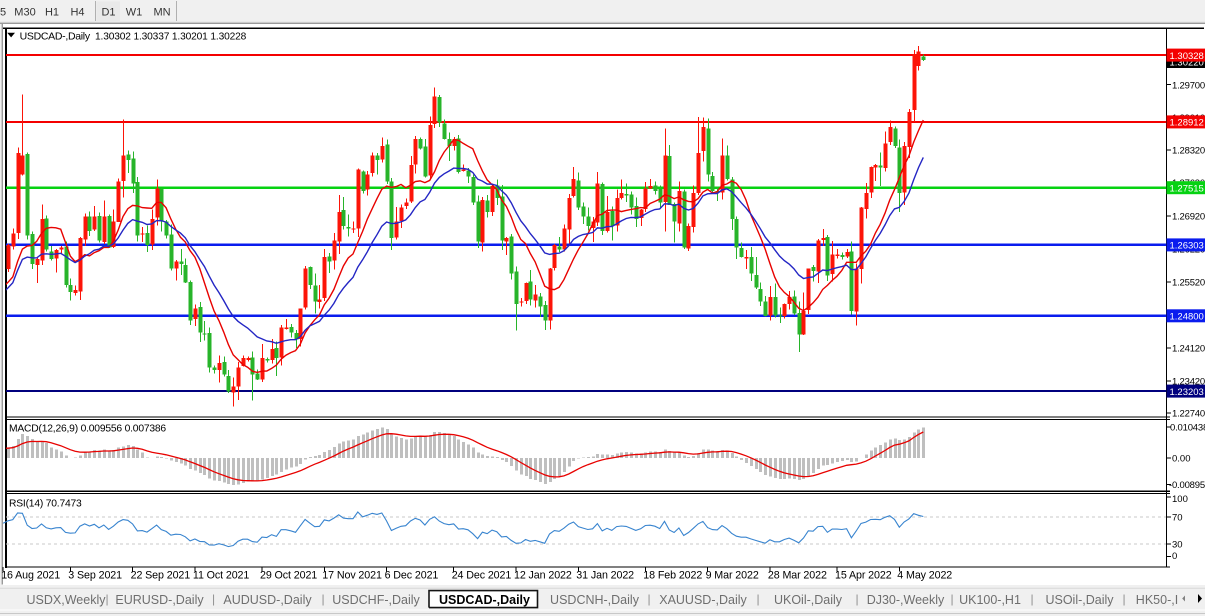  Describe the element at coordinates (990, 600) in the screenshot. I see `svg-text: UK100-,H1` at that location.